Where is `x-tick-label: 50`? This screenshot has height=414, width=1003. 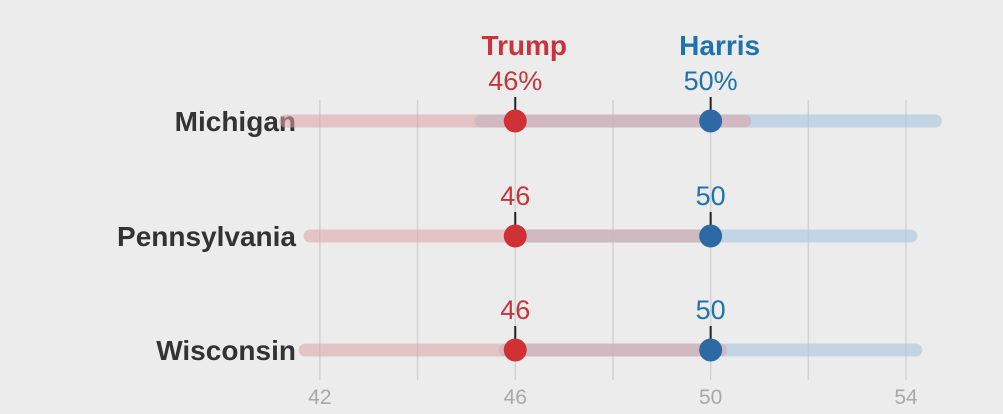 x-tick-label: 50 is located at coordinates (710, 397).